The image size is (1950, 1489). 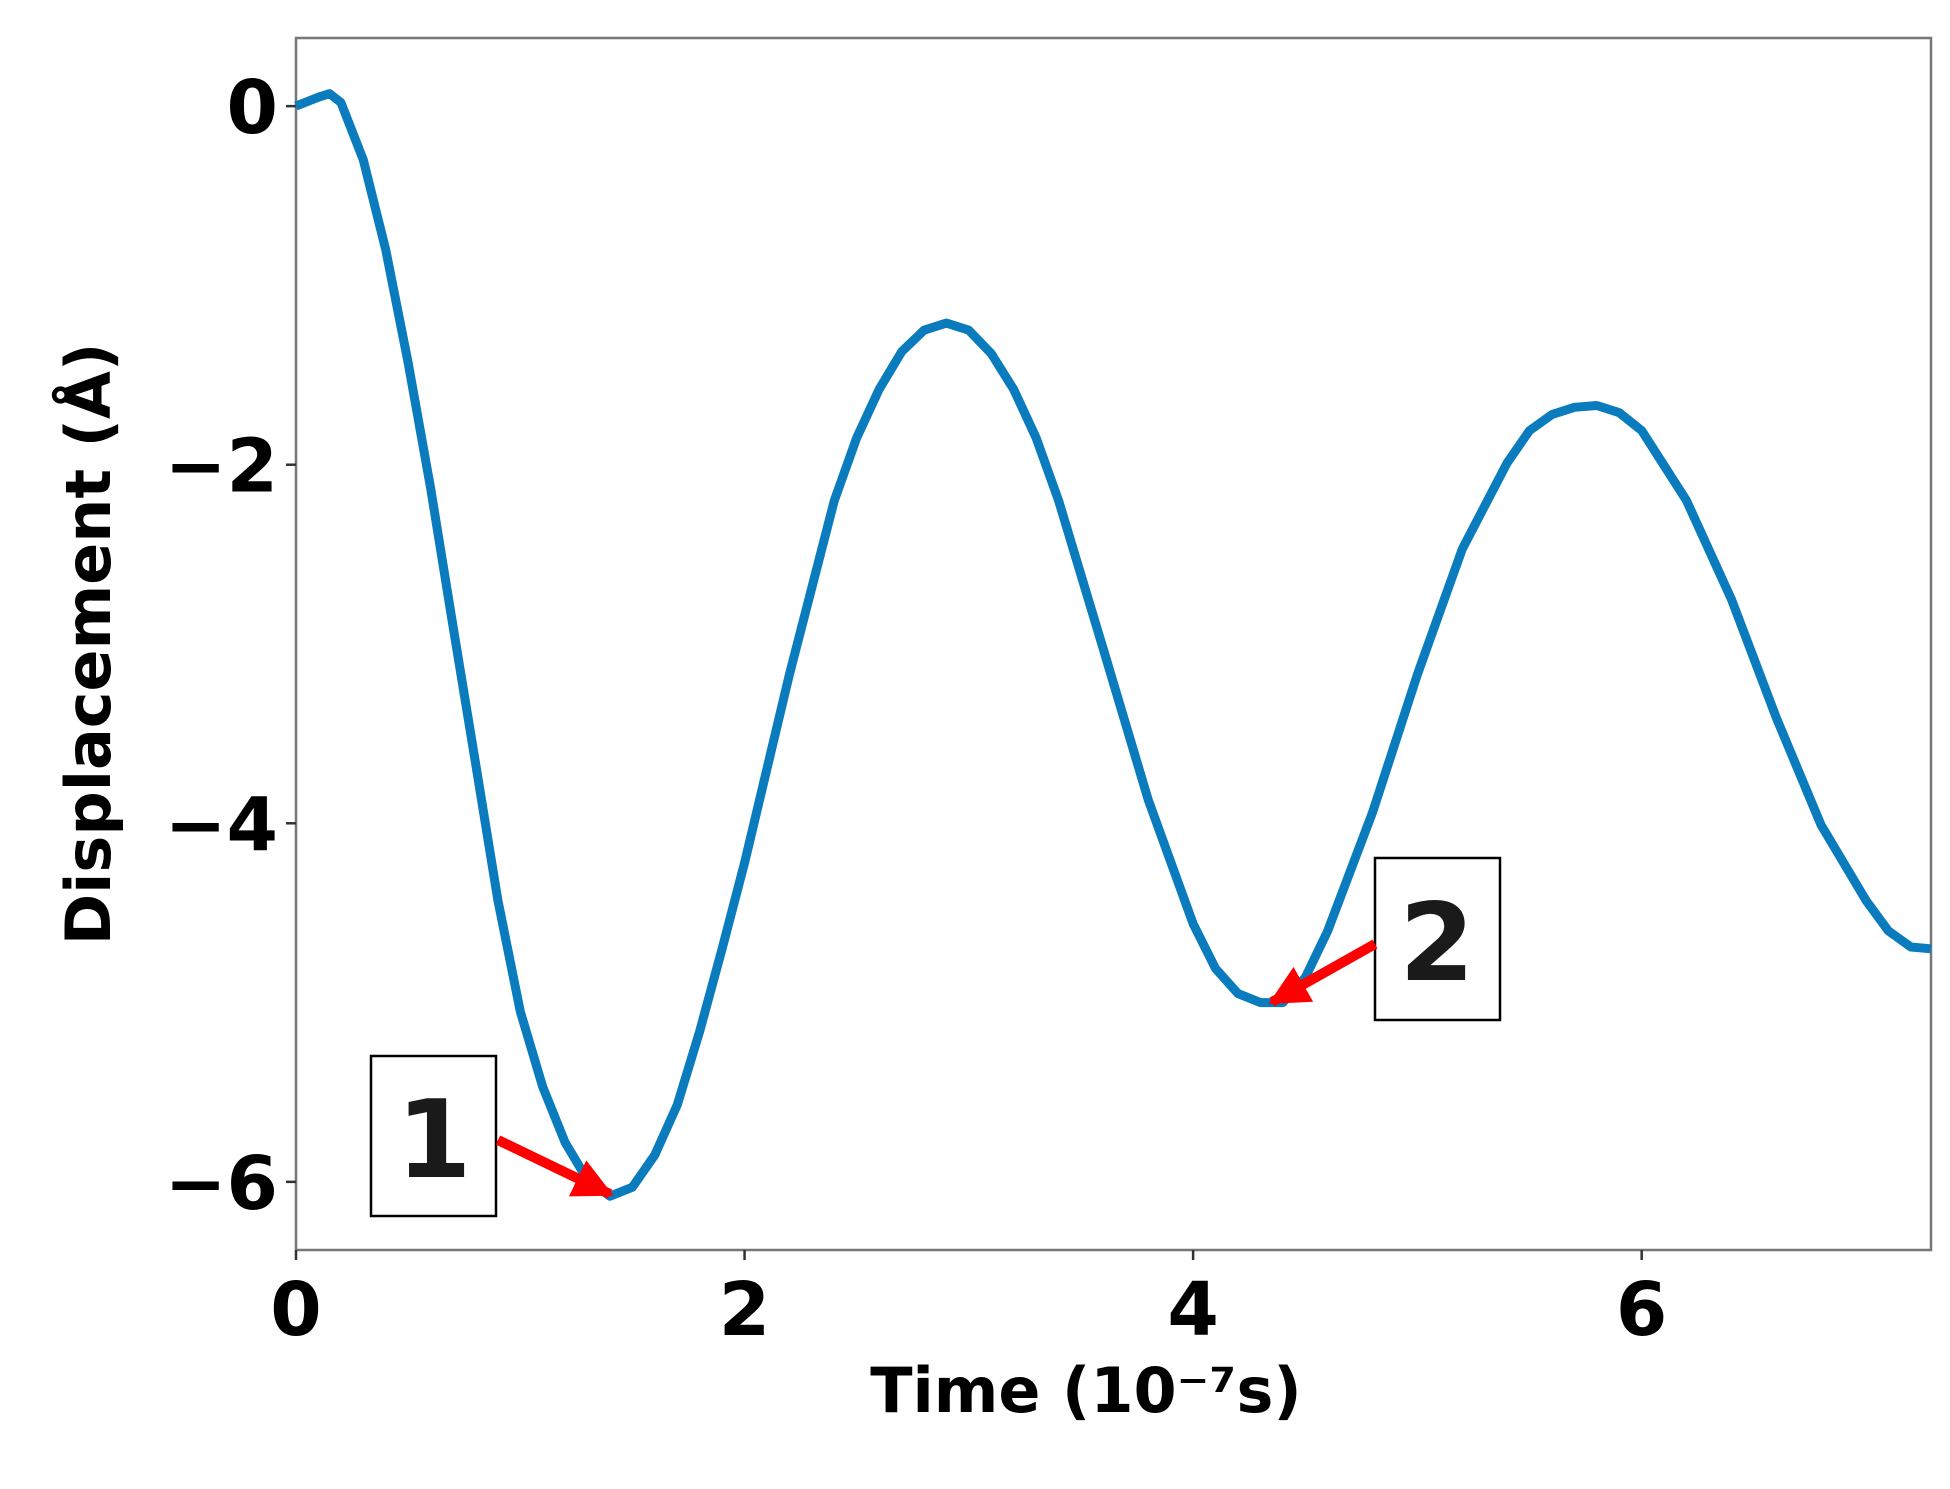 I want to click on annotation-label: 1, so click(x=433, y=1140).